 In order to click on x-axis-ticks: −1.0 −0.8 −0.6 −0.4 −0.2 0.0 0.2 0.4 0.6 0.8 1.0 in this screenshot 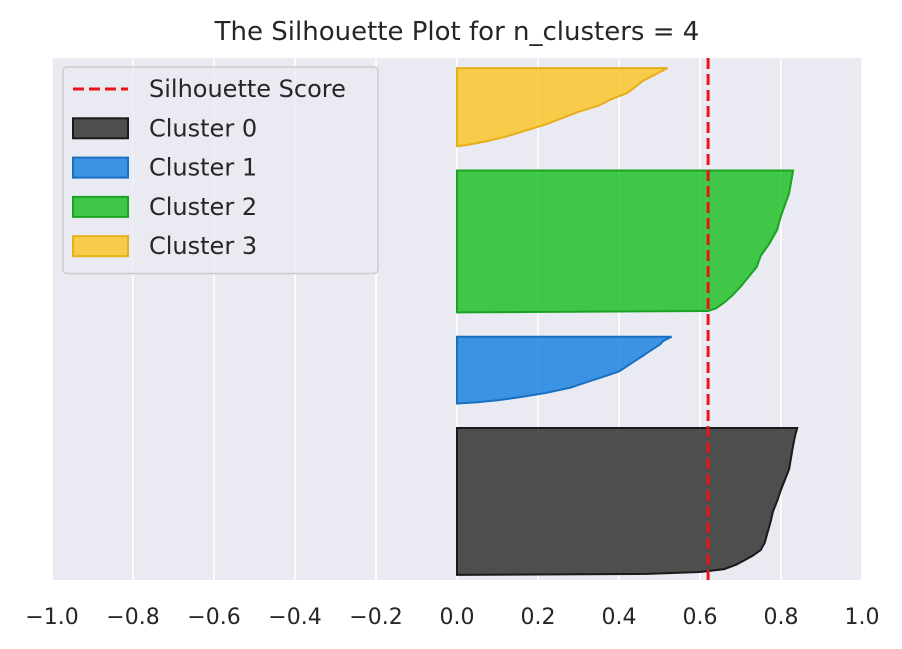, I will do `click(452, 617)`.